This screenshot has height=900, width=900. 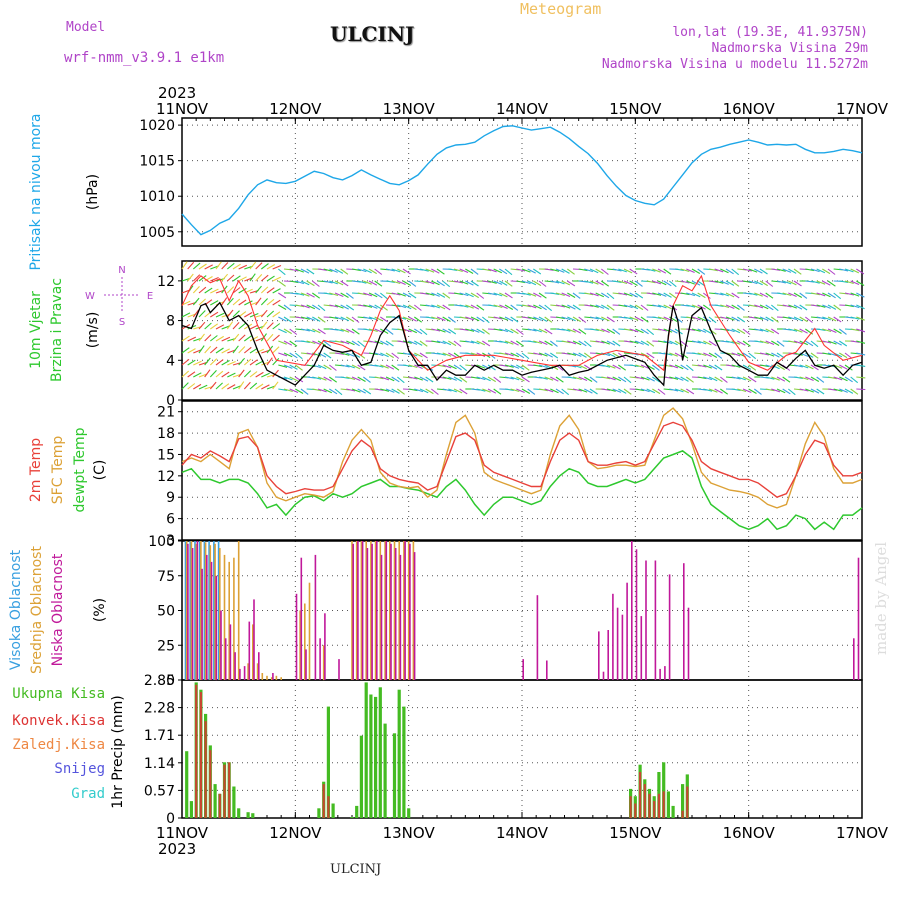 I want to click on pressure-line, so click(x=522, y=180).